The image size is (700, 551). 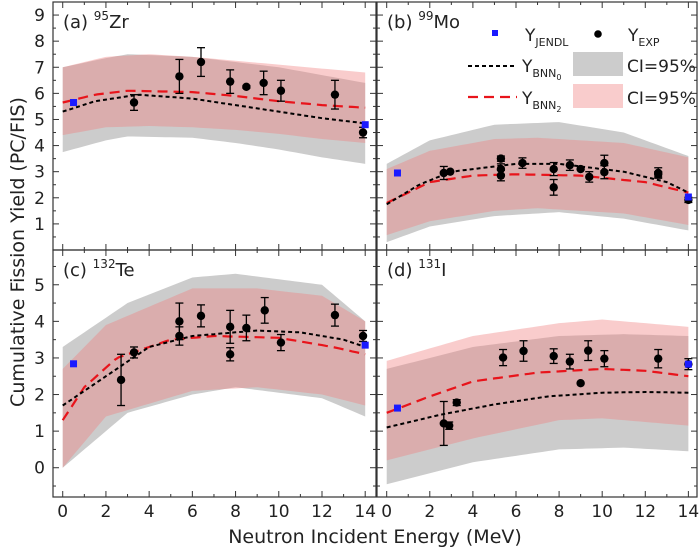 What do you see at coordinates (62, 512) in the screenshot?
I see `x-tick-label: 0` at bounding box center [62, 512].